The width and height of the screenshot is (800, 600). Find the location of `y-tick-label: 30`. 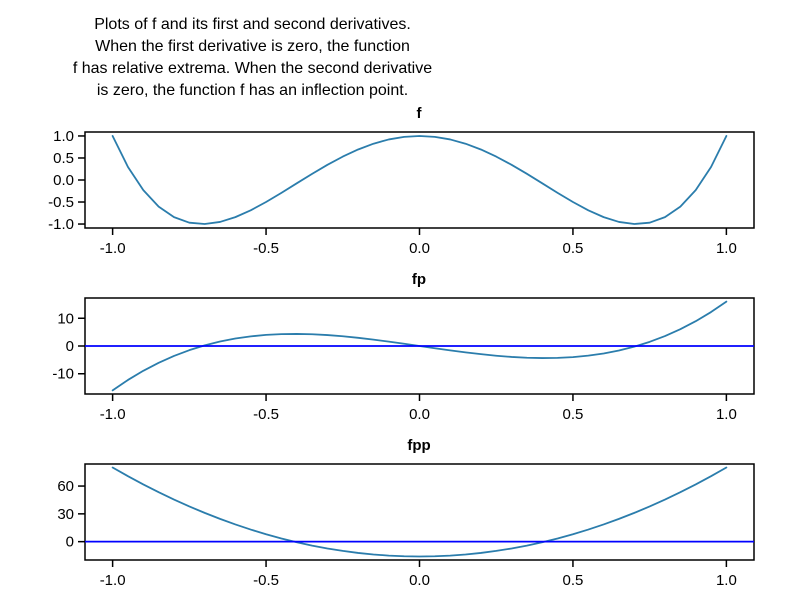

y-tick-label: 30 is located at coordinates (65, 514).